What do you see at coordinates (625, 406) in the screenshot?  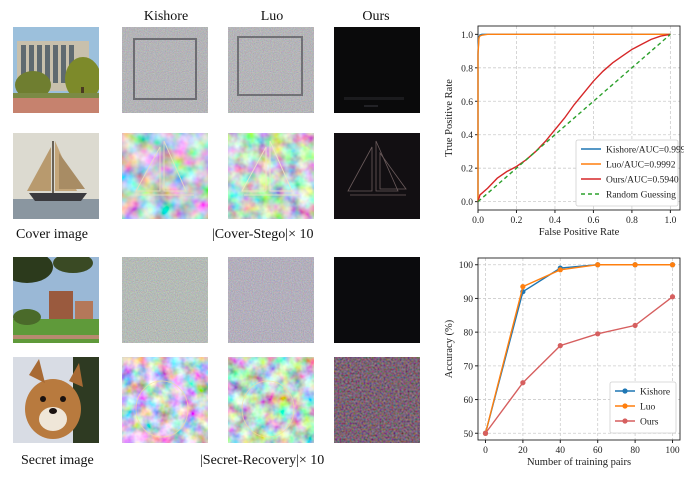 I see `legend-marker-luo` at bounding box center [625, 406].